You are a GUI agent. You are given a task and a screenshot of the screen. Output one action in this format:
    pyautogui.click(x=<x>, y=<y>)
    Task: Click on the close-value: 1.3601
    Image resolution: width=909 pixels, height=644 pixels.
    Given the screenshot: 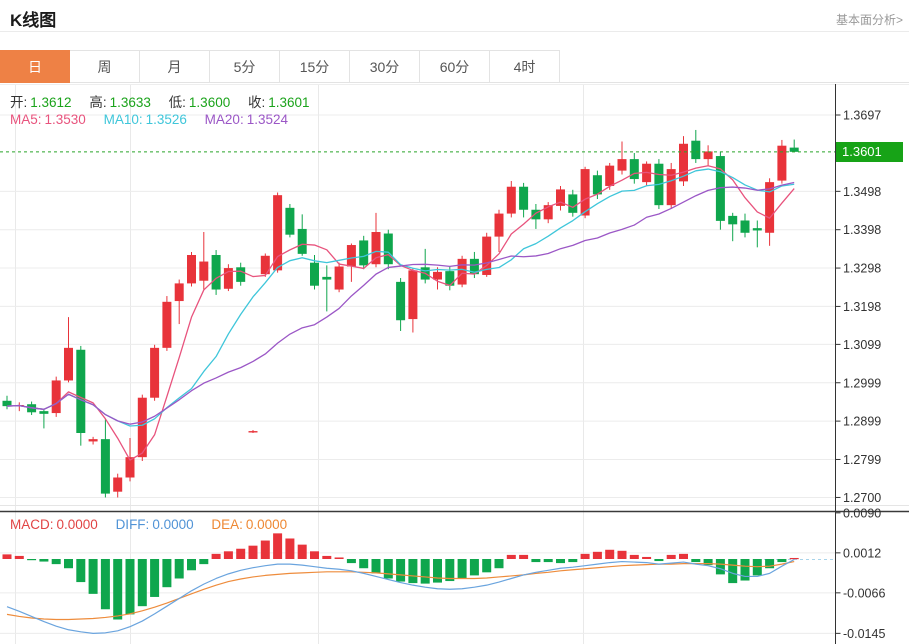 What is the action you would take?
    pyautogui.click(x=289, y=102)
    